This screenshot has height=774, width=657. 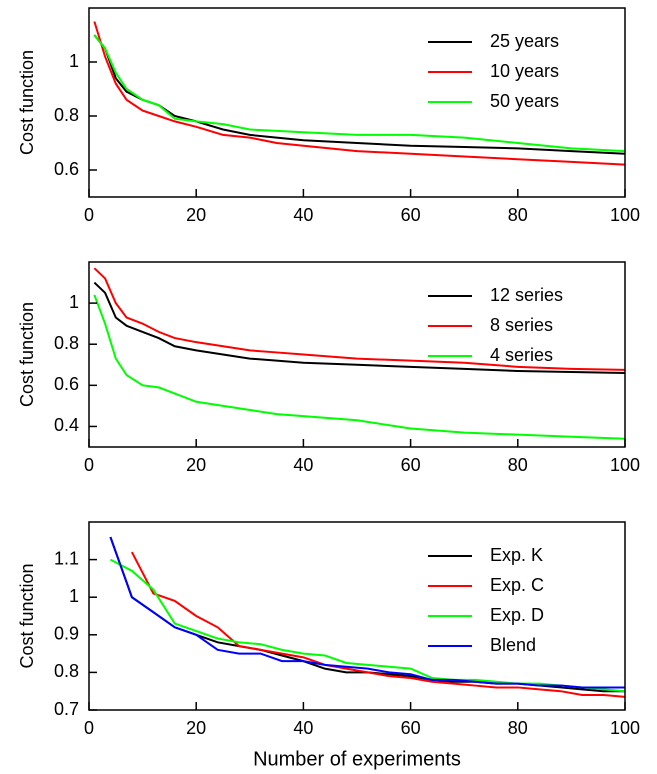 What do you see at coordinates (524, 101) in the screenshot?
I see `legend-label: 50 years` at bounding box center [524, 101].